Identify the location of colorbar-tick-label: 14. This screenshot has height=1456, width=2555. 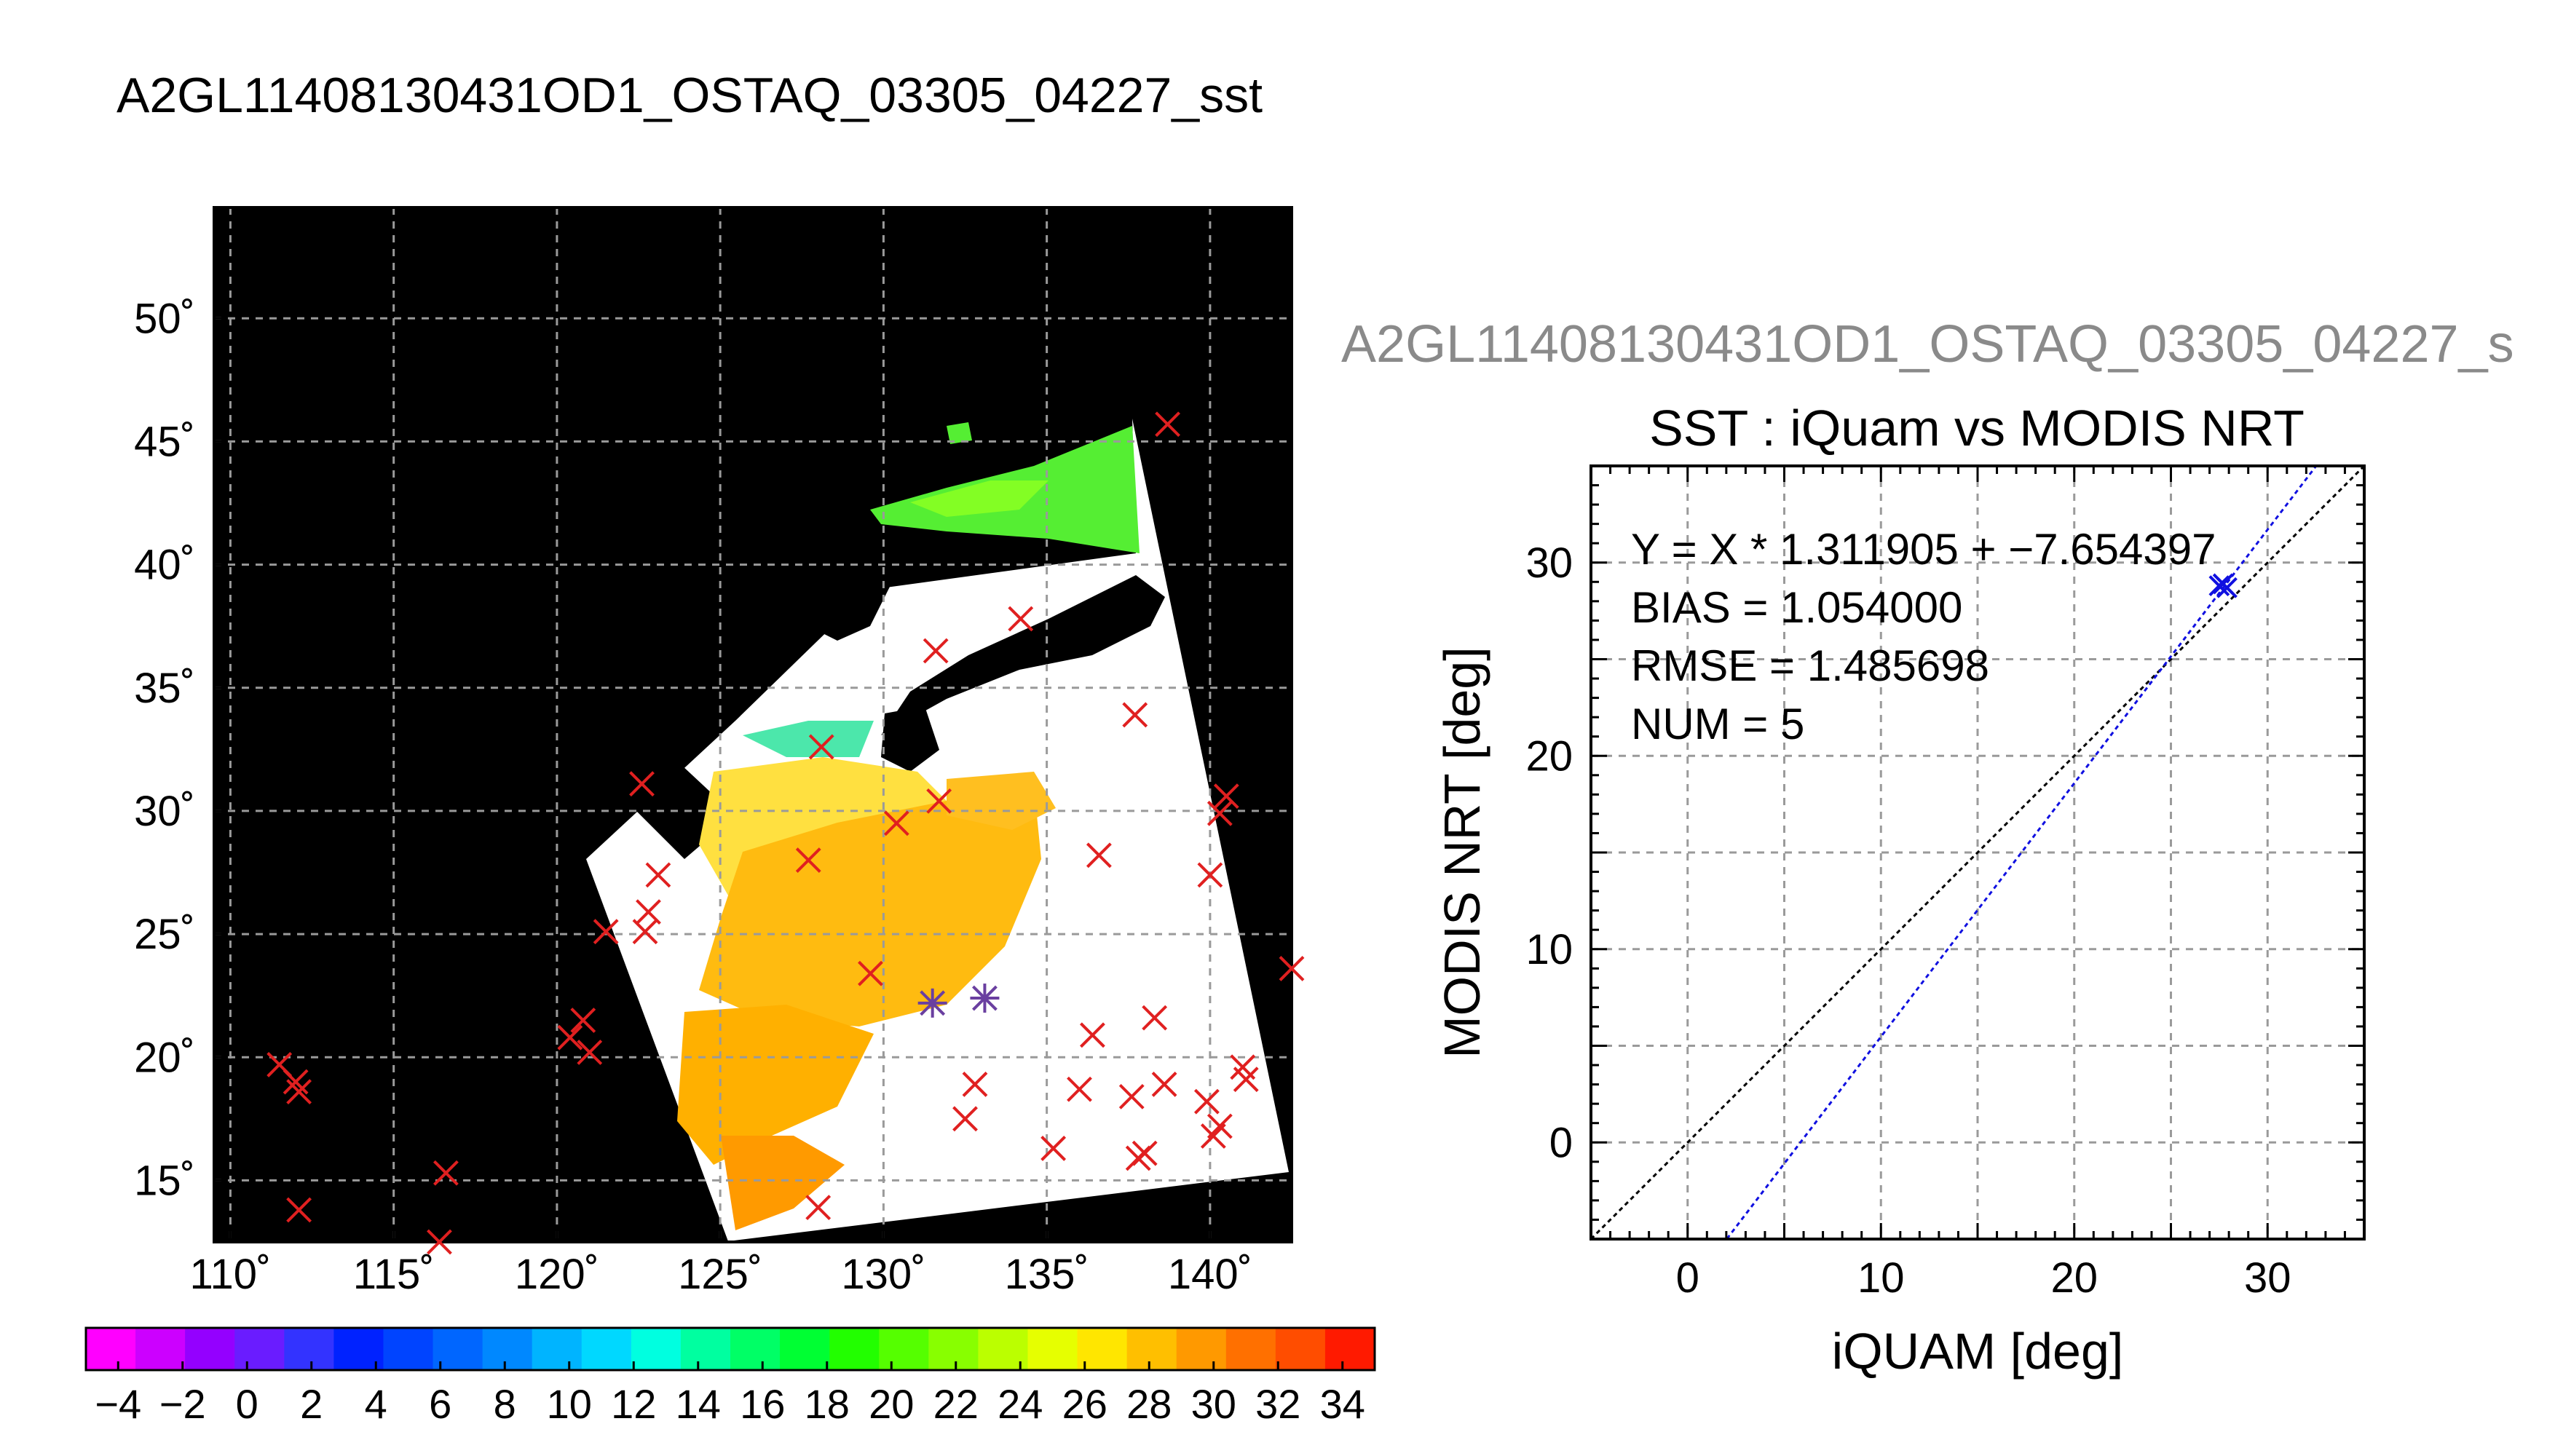
(698, 1404).